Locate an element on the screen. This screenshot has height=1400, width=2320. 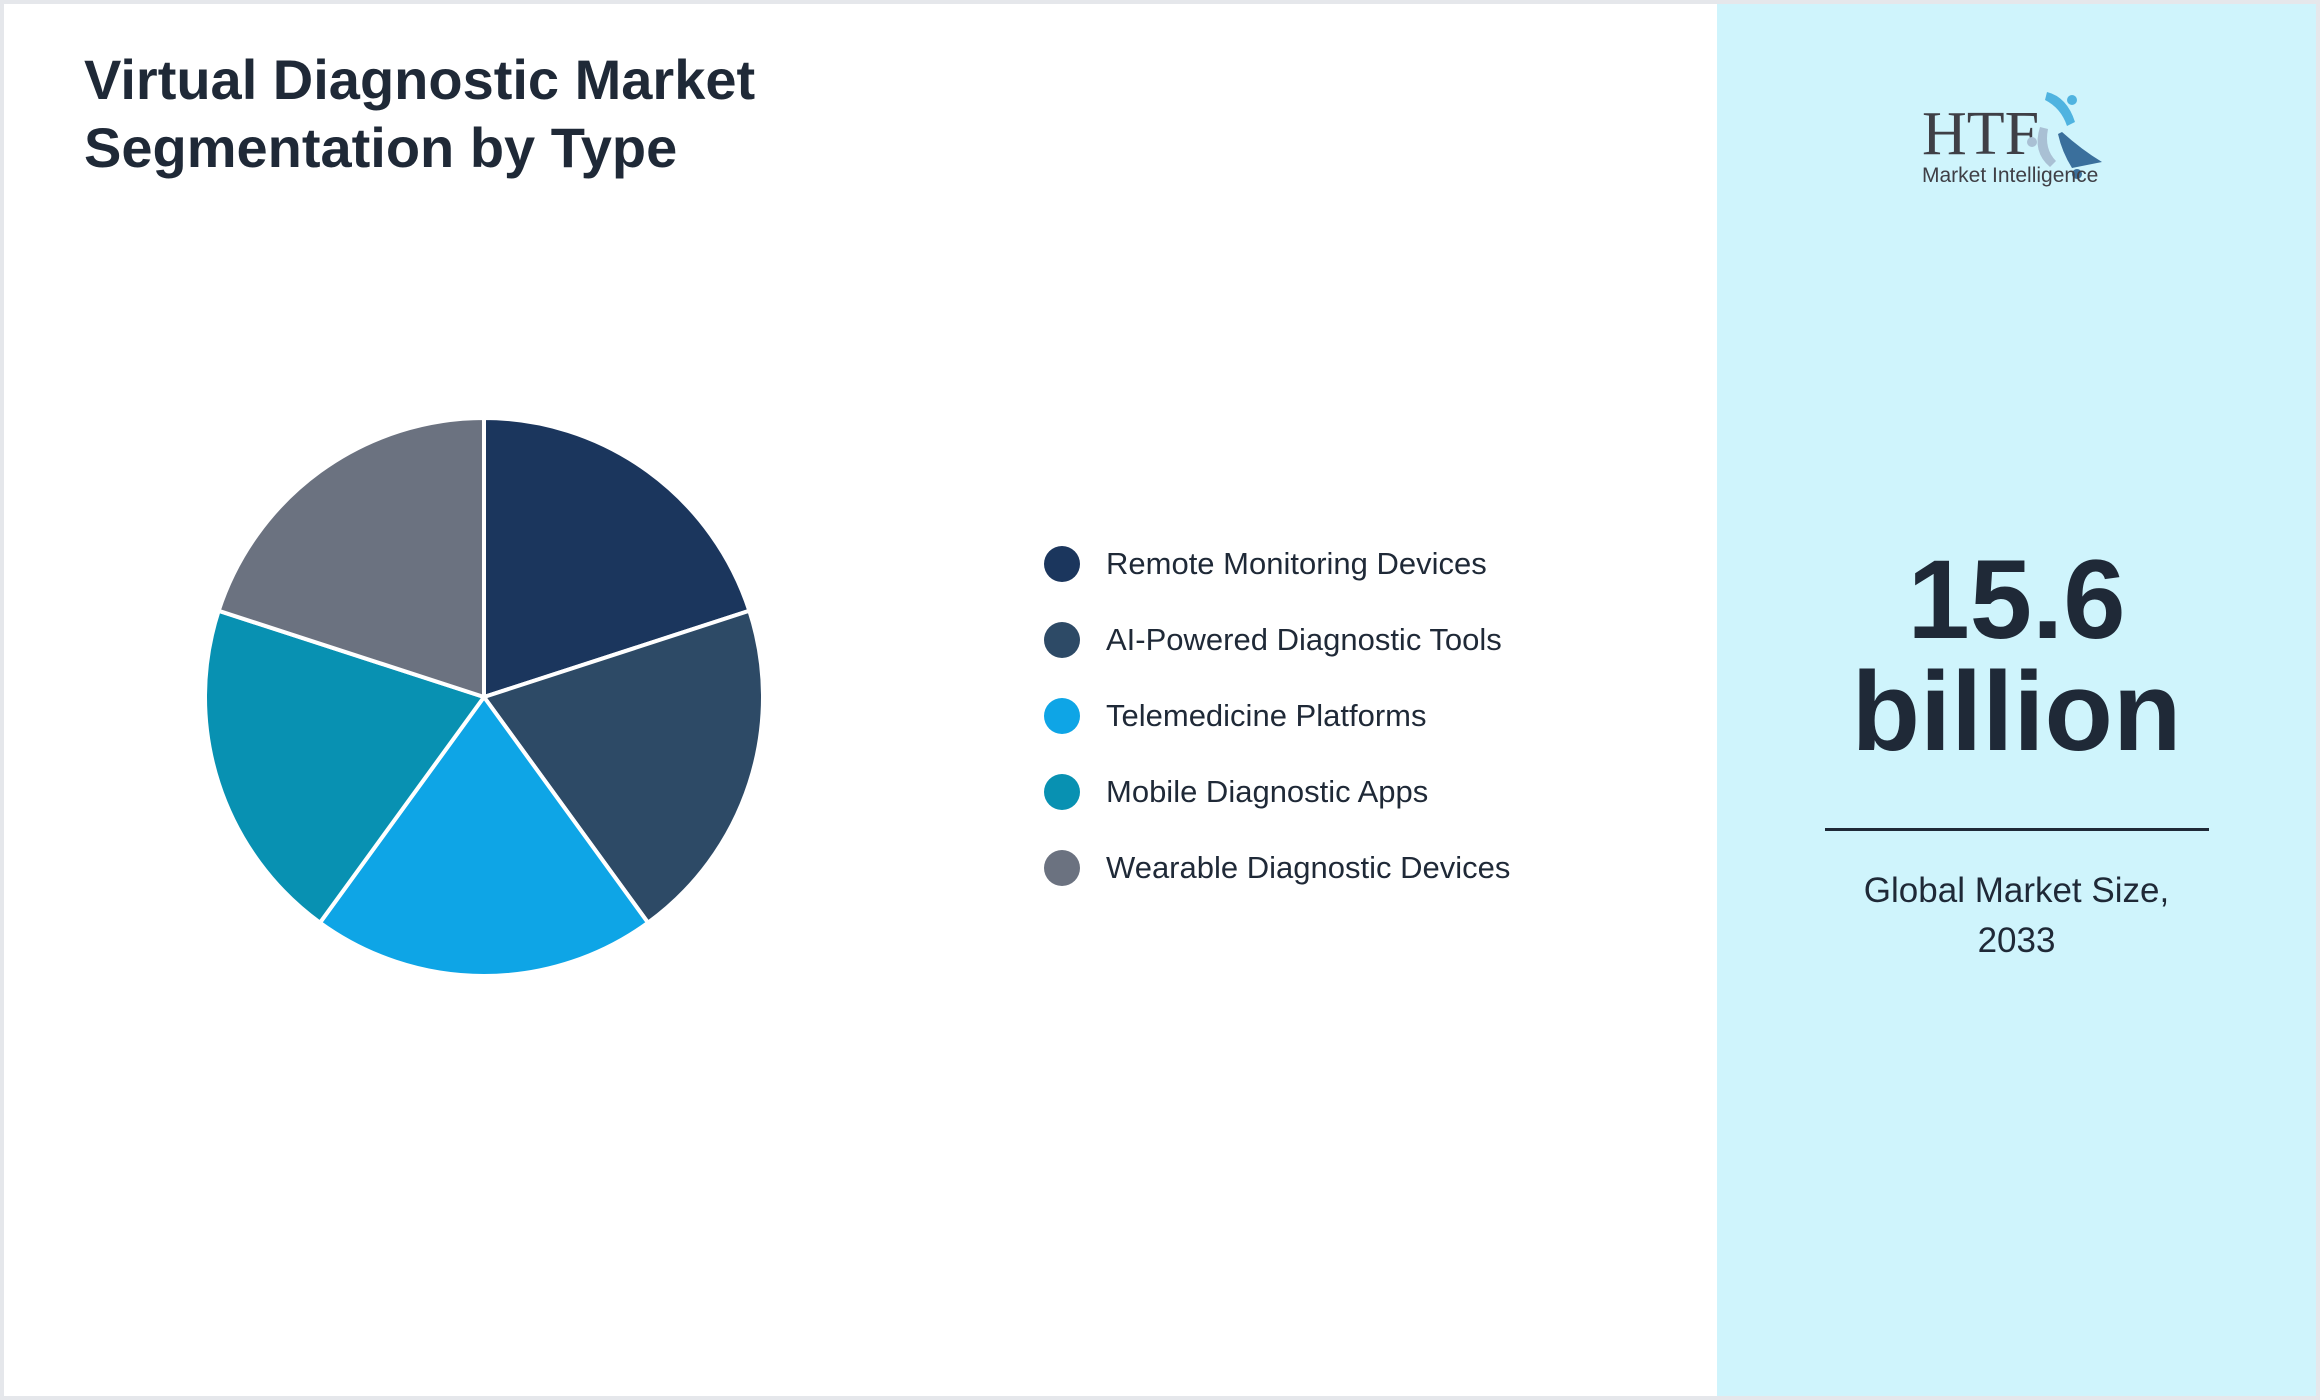
legend-item: Mobile Diagnostic Apps is located at coordinates (1277, 792).